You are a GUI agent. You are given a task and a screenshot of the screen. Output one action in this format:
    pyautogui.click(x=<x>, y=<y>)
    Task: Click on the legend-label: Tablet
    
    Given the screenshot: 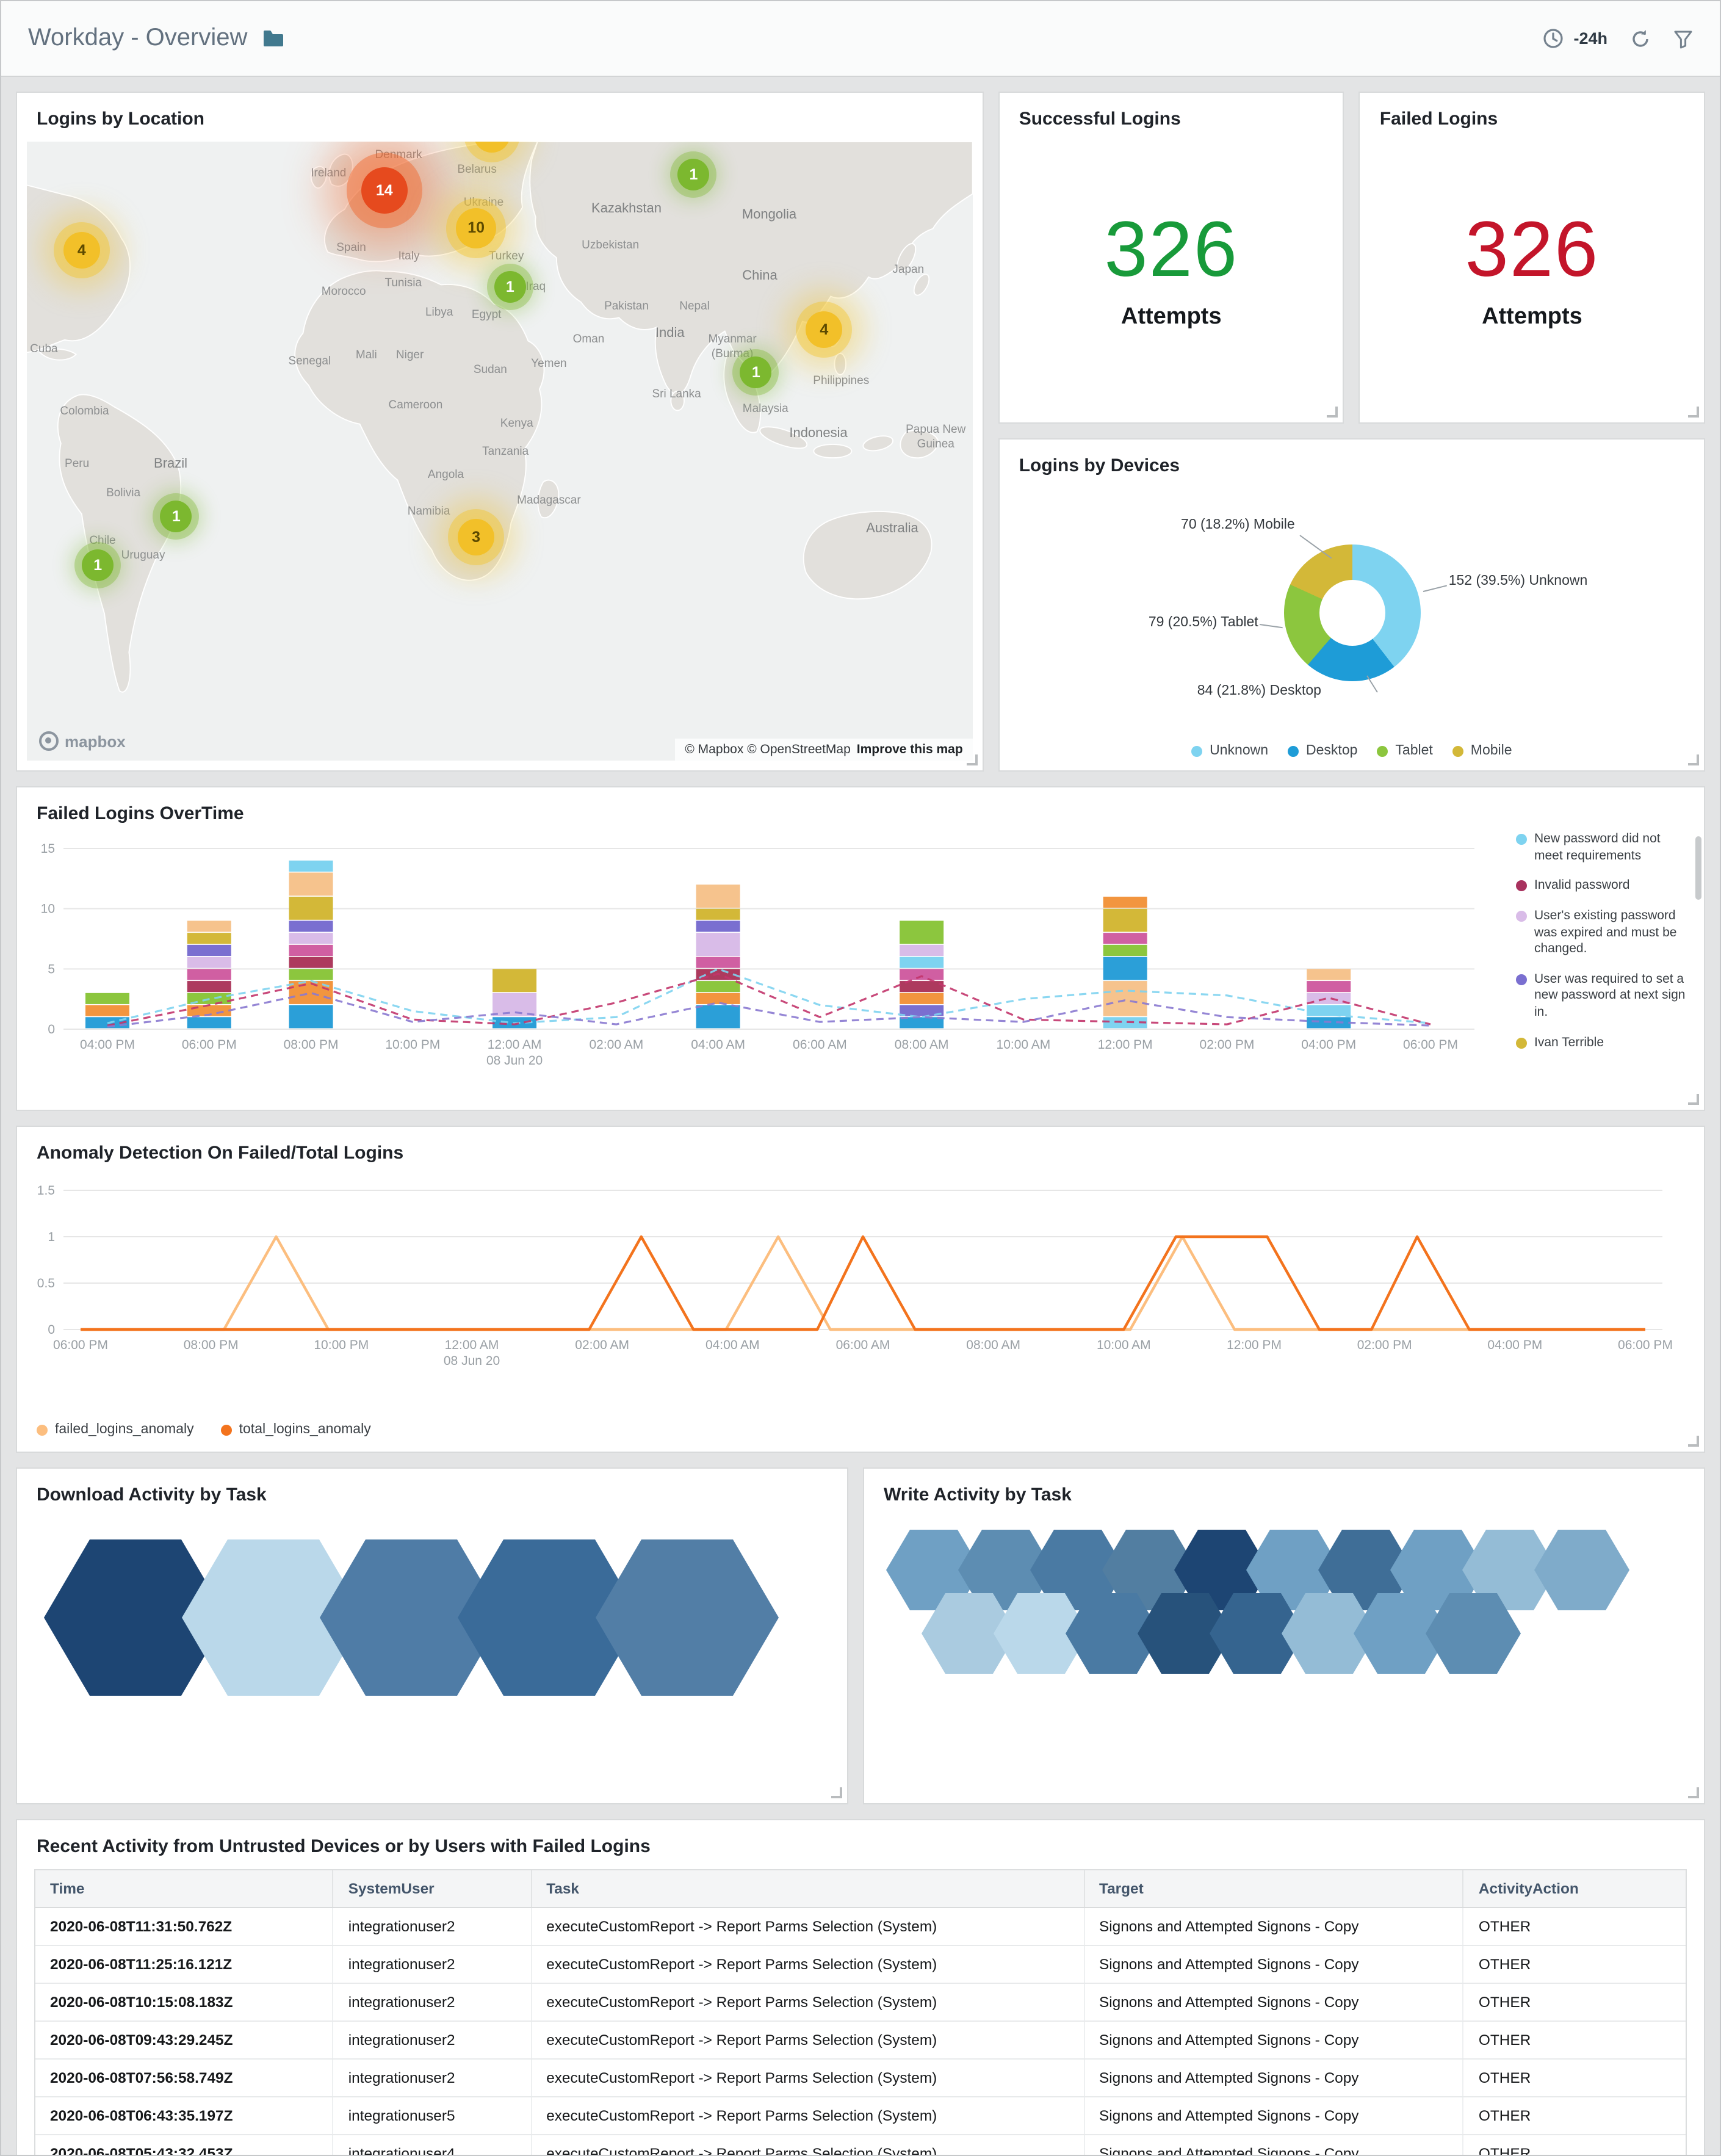 What is the action you would take?
    pyautogui.click(x=1414, y=750)
    